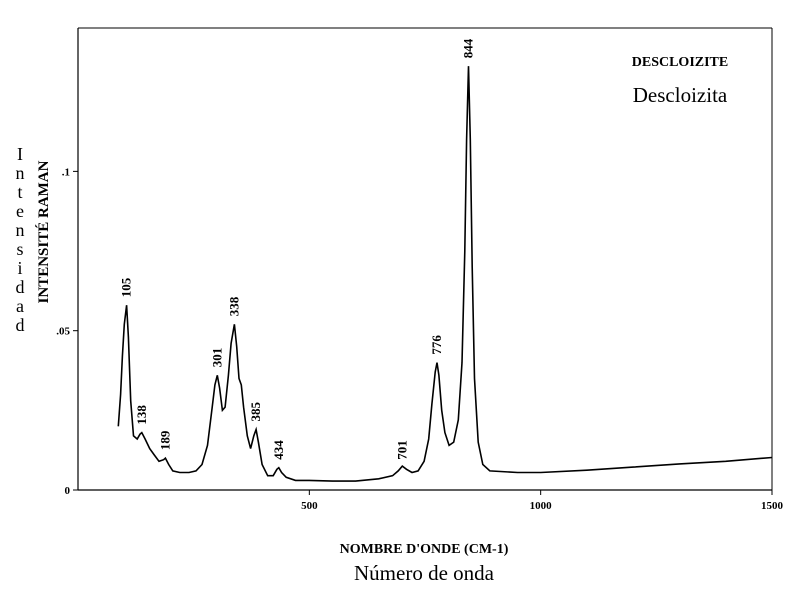  What do you see at coordinates (772, 506) in the screenshot?
I see `x-tick-label: 1500` at bounding box center [772, 506].